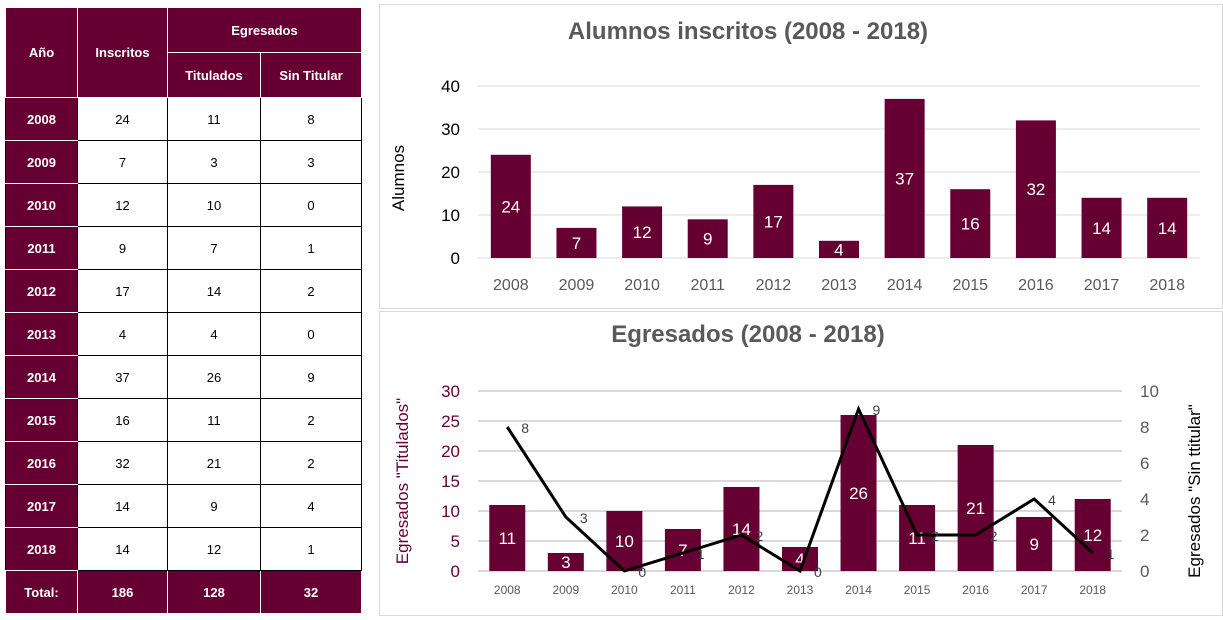 Image resolution: width=1223 pixels, height=620 pixels. What do you see at coordinates (122, 248) in the screenshot?
I see `enrolled-cell: 9` at bounding box center [122, 248].